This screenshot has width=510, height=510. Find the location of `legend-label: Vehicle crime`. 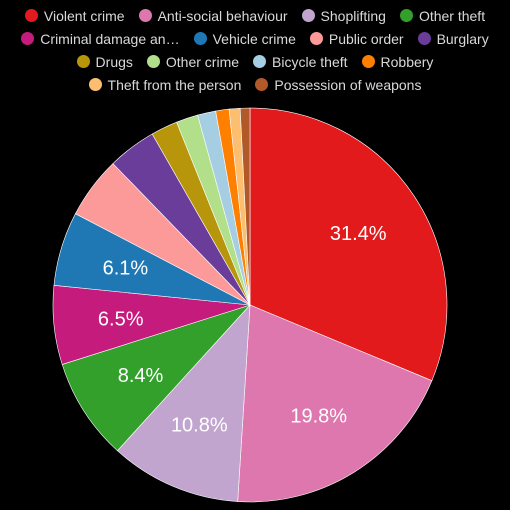

legend-label: Vehicle crime is located at coordinates (254, 38).